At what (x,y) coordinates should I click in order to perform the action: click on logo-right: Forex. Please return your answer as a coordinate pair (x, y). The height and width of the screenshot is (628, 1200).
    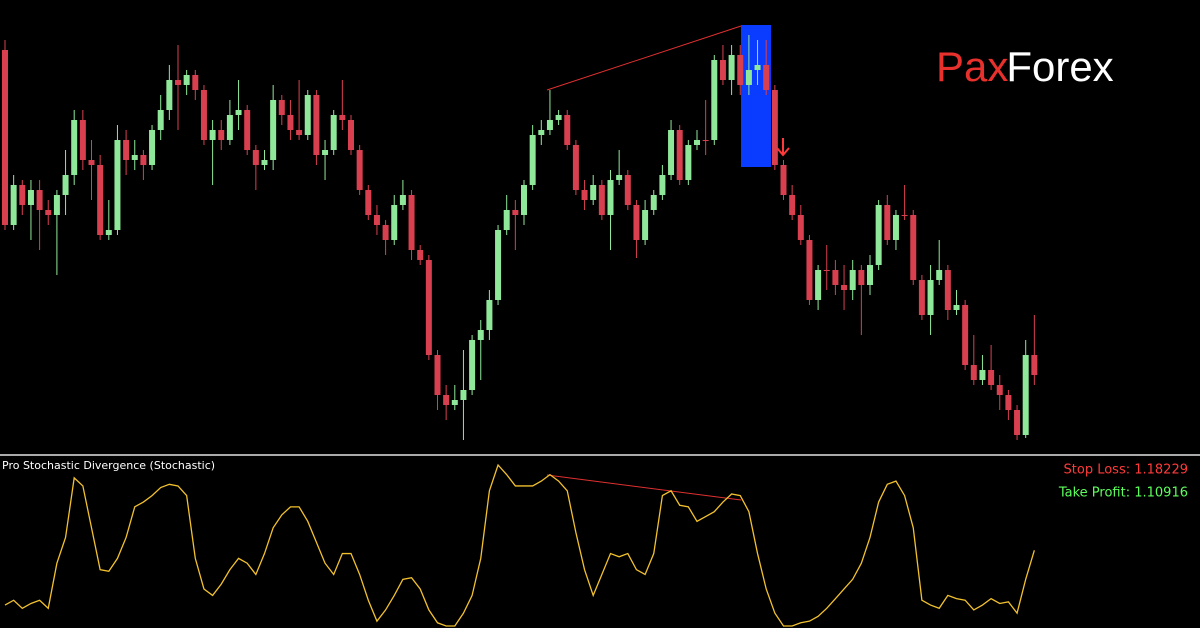
    Looking at the image, I should click on (1059, 66).